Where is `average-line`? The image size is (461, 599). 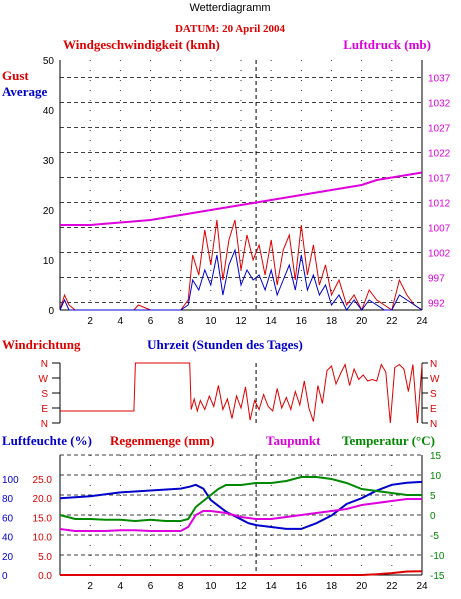 average-line is located at coordinates (241, 279).